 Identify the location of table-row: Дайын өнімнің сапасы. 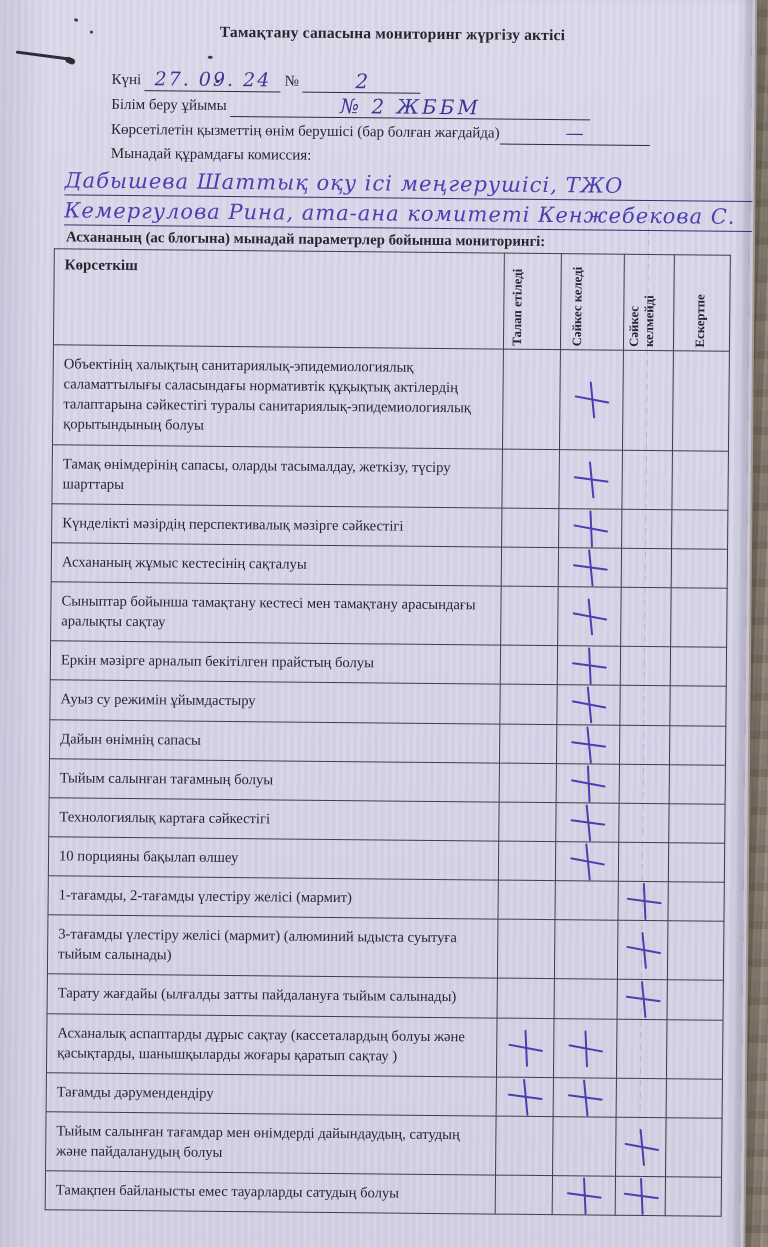
(387, 742).